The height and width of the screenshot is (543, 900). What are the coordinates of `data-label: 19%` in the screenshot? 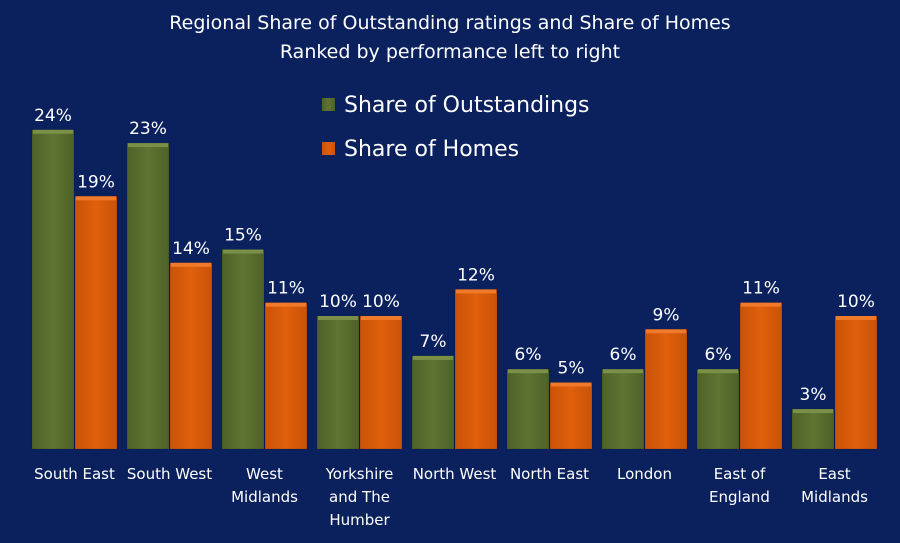 It's located at (96, 182).